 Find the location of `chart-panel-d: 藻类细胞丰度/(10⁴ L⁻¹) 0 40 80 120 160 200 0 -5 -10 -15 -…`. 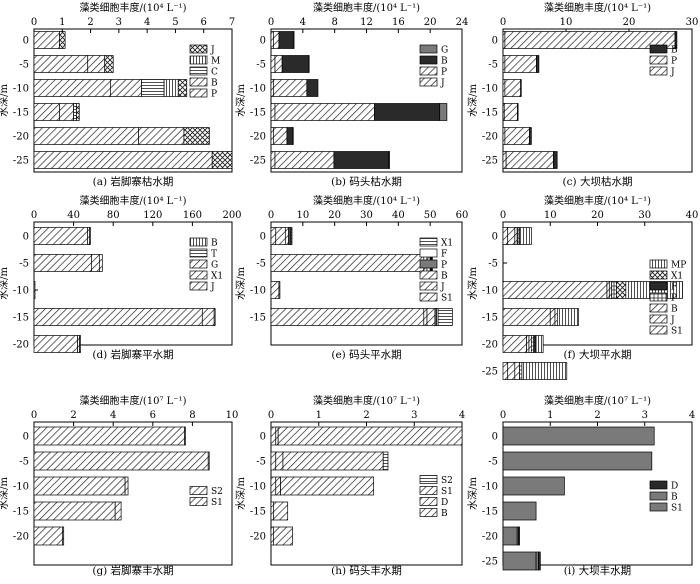

chart-panel-d: 藻类细胞丰度/(10⁴ L⁻¹) 0 40 80 120 160 200 0 -5 -10 -15 -… is located at coordinates (121, 277).